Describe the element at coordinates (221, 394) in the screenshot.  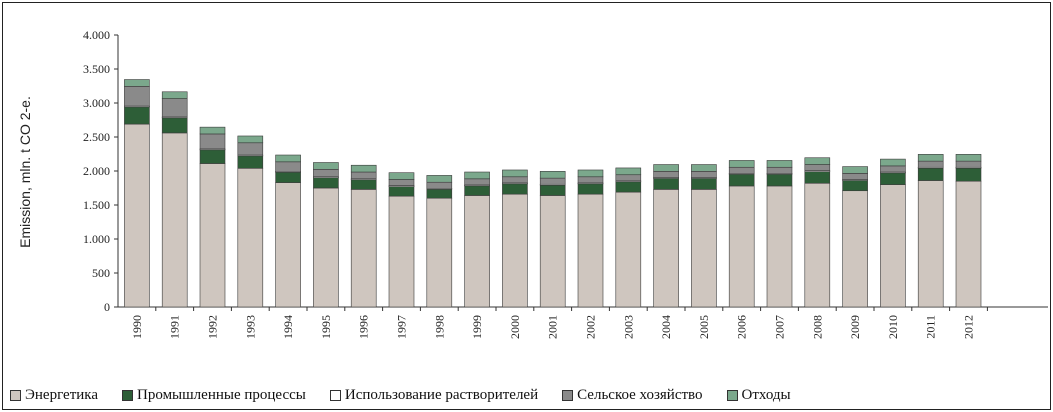
I see `legend-label: Промышленные процессы` at that location.